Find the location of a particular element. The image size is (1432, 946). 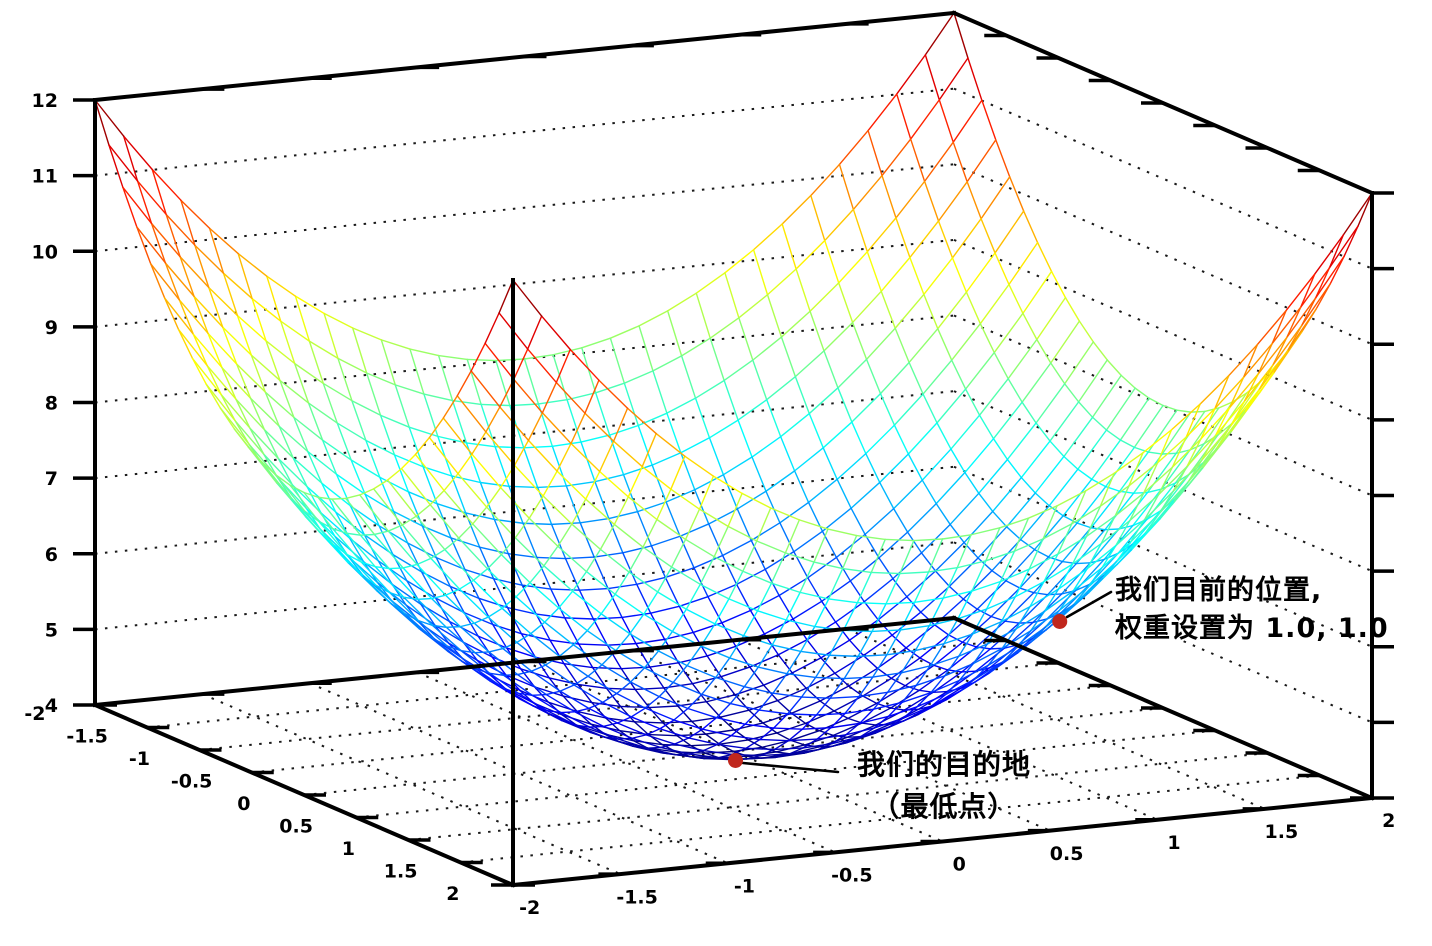

z-tick-label: 6 is located at coordinates (51, 555).